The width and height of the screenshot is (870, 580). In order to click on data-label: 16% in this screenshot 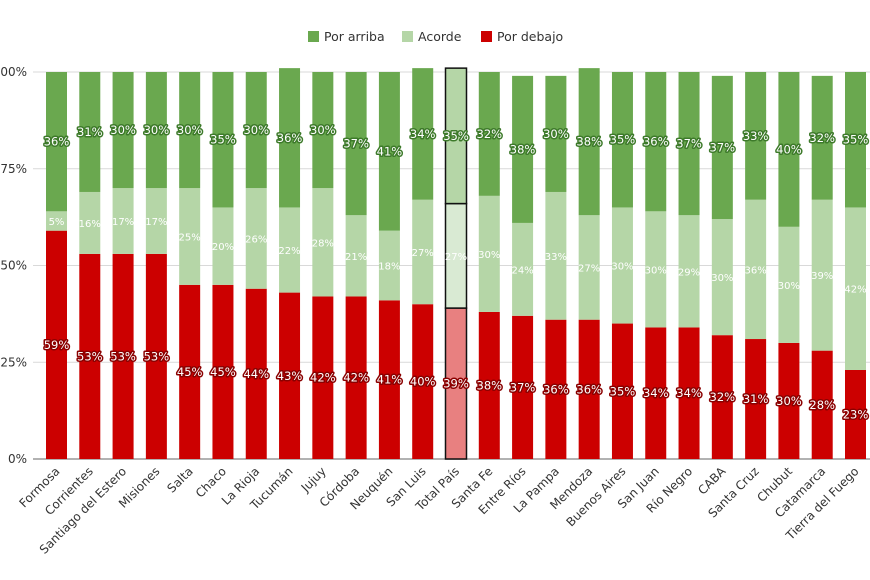, I will do `click(90, 224)`.